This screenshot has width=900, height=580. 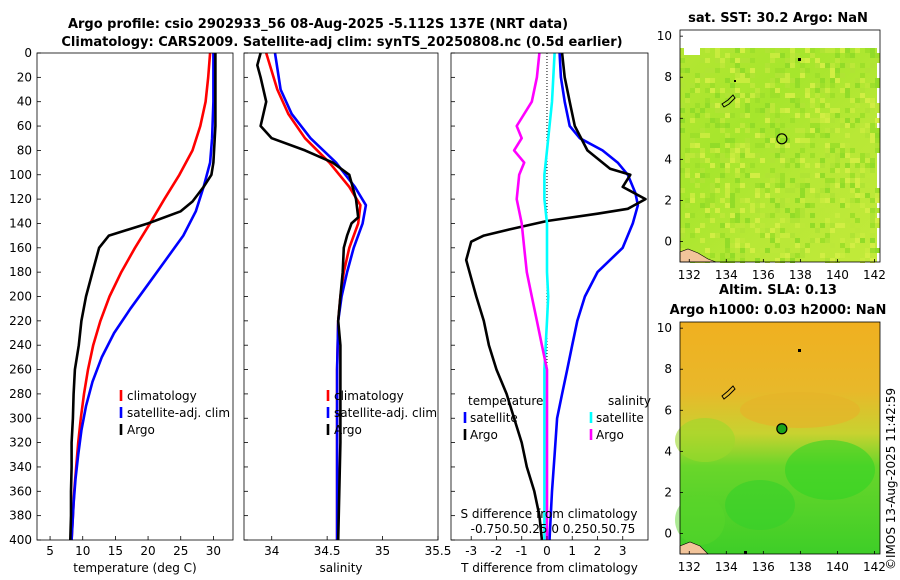 What do you see at coordinates (799, 350) in the screenshot?
I see `sla-map-islet` at bounding box center [799, 350].